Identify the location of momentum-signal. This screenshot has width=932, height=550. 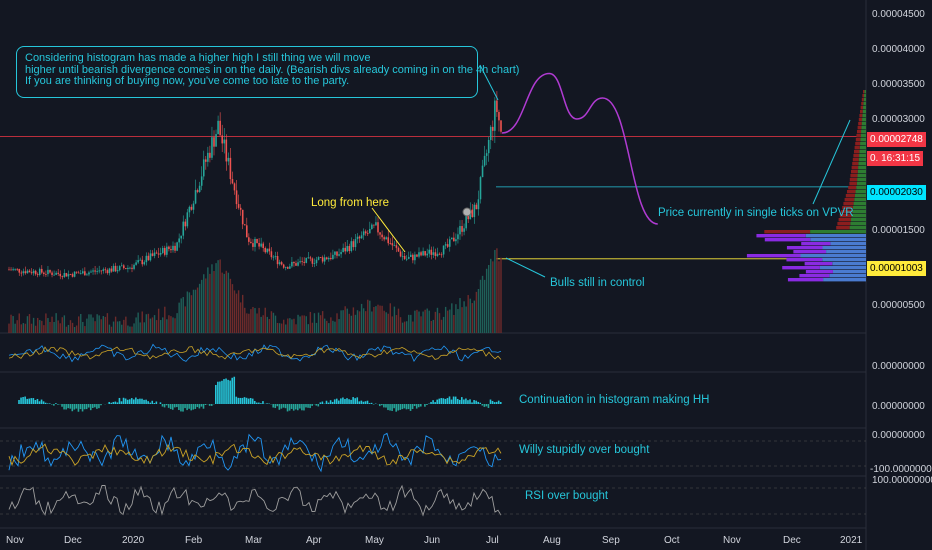
(255, 353).